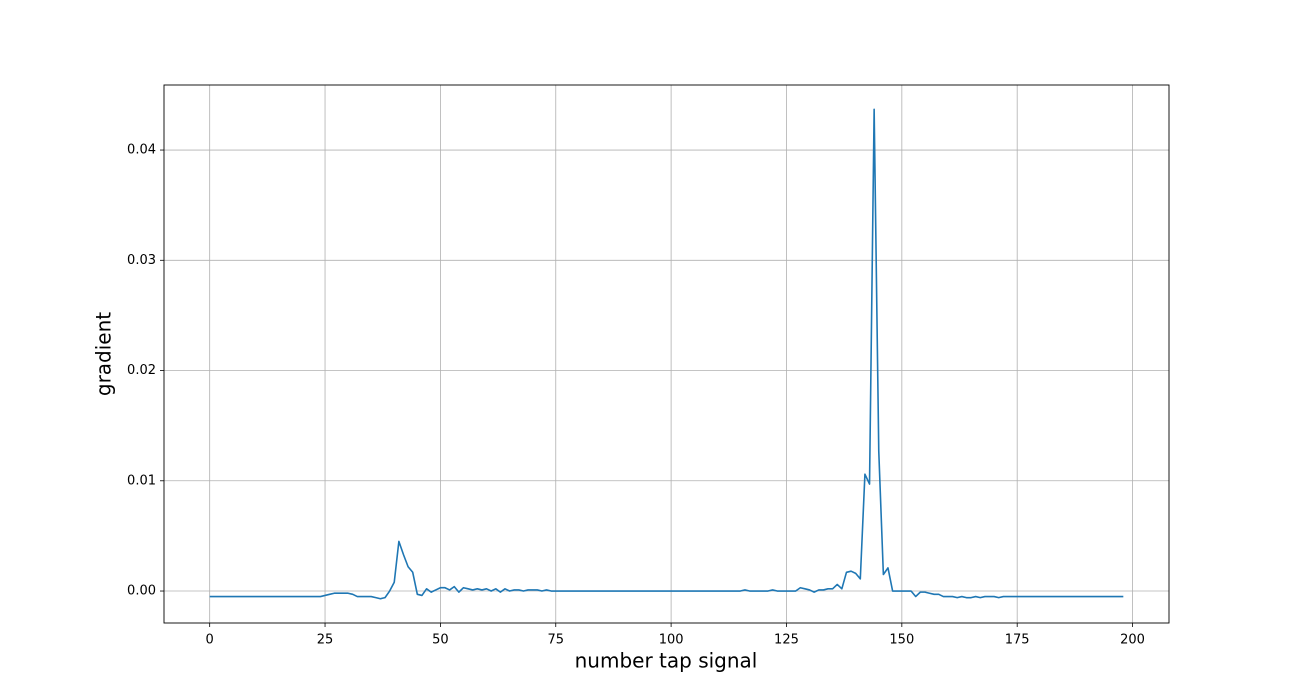 This screenshot has height=700, width=1300. What do you see at coordinates (141, 591) in the screenshot?
I see `y-tick-label: 0.00` at bounding box center [141, 591].